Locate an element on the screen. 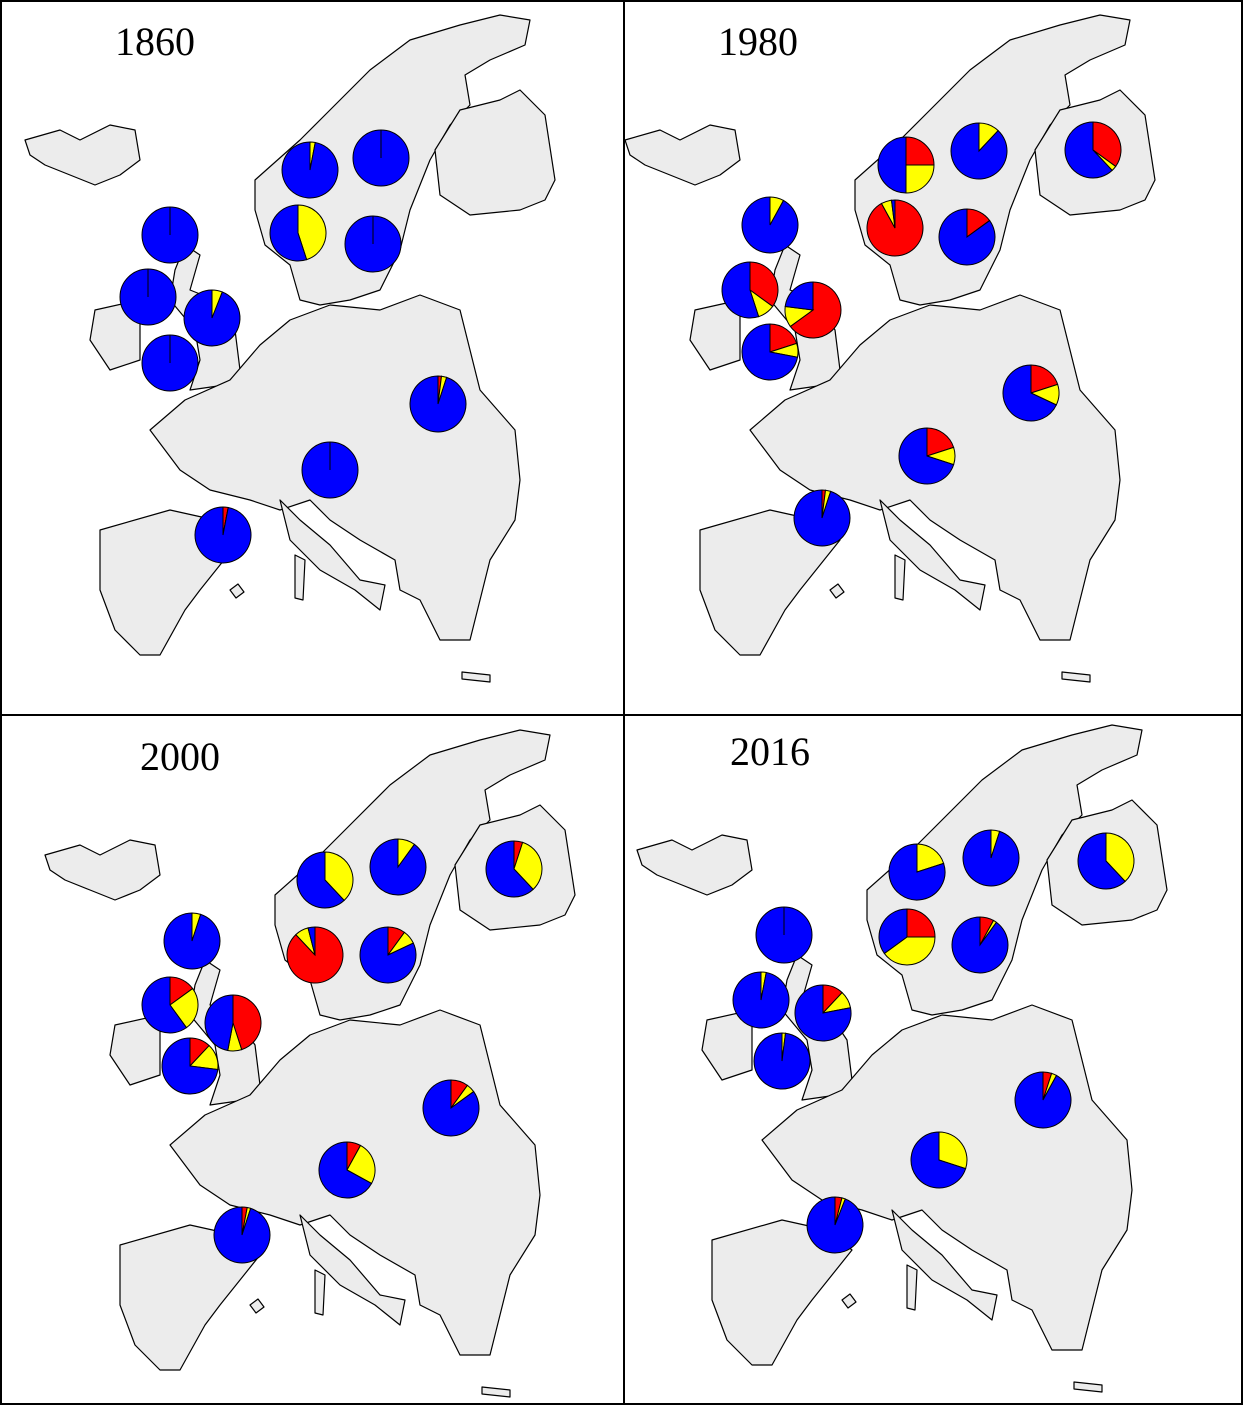 Image resolution: width=1243 pixels, height=1405 pixels. panel-title: 1860 is located at coordinates (155, 41).